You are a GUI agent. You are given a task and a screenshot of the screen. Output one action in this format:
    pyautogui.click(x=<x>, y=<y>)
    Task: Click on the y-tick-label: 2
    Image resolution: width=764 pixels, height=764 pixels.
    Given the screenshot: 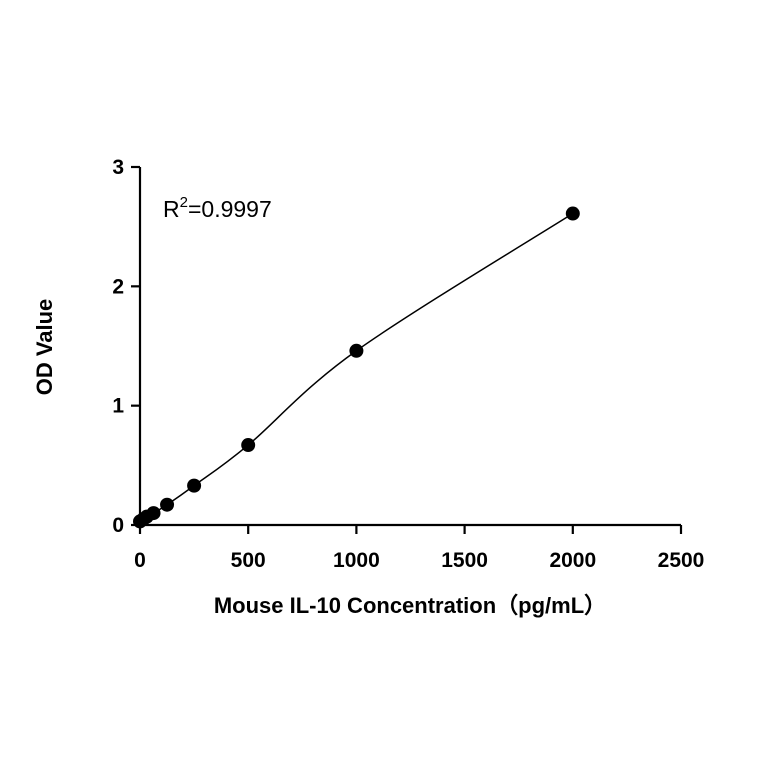 What is the action you would take?
    pyautogui.click(x=118, y=286)
    